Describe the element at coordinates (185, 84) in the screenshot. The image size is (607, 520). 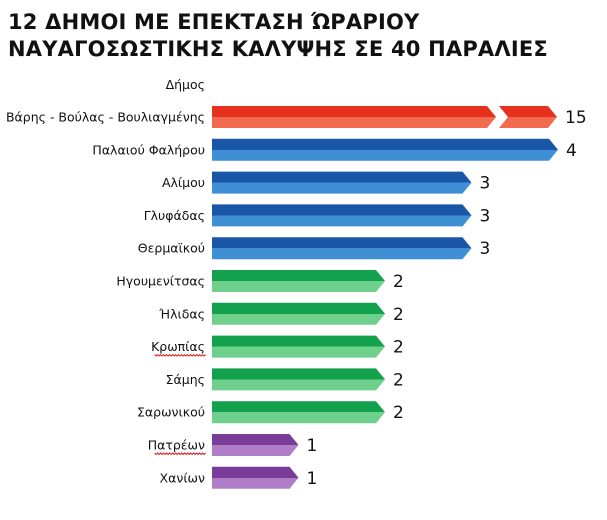
I see `category-column-header: Δήμος` at that location.